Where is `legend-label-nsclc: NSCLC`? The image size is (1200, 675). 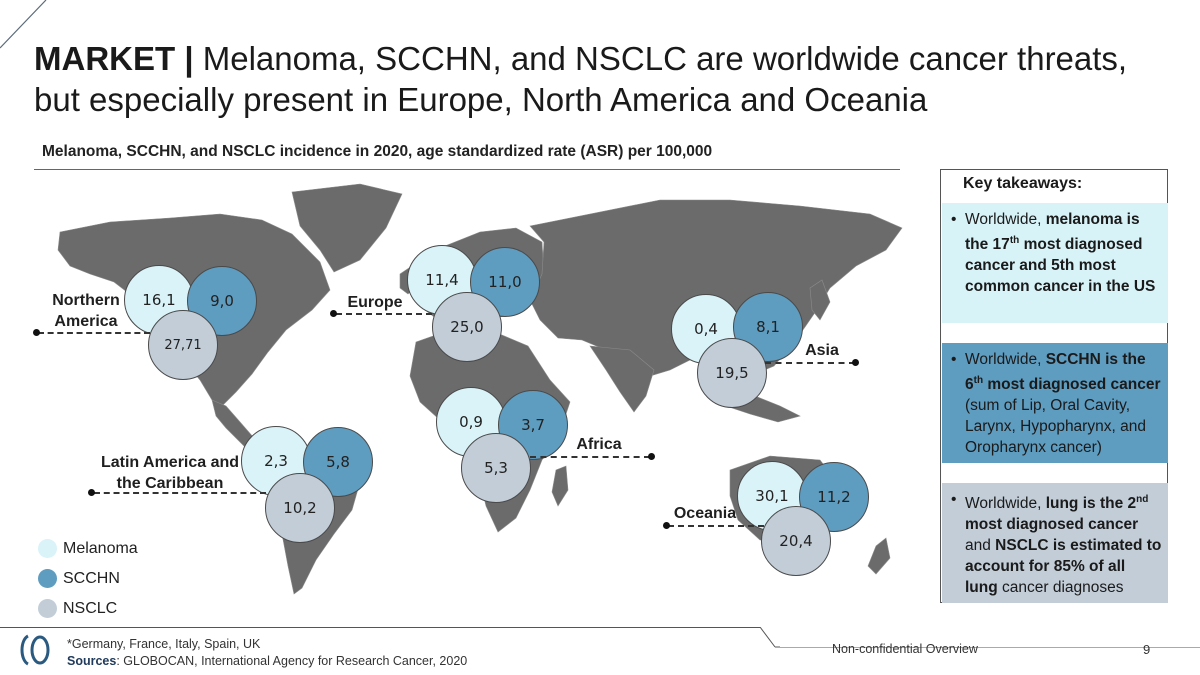 legend-label-nsclc: NSCLC is located at coordinates (90, 608).